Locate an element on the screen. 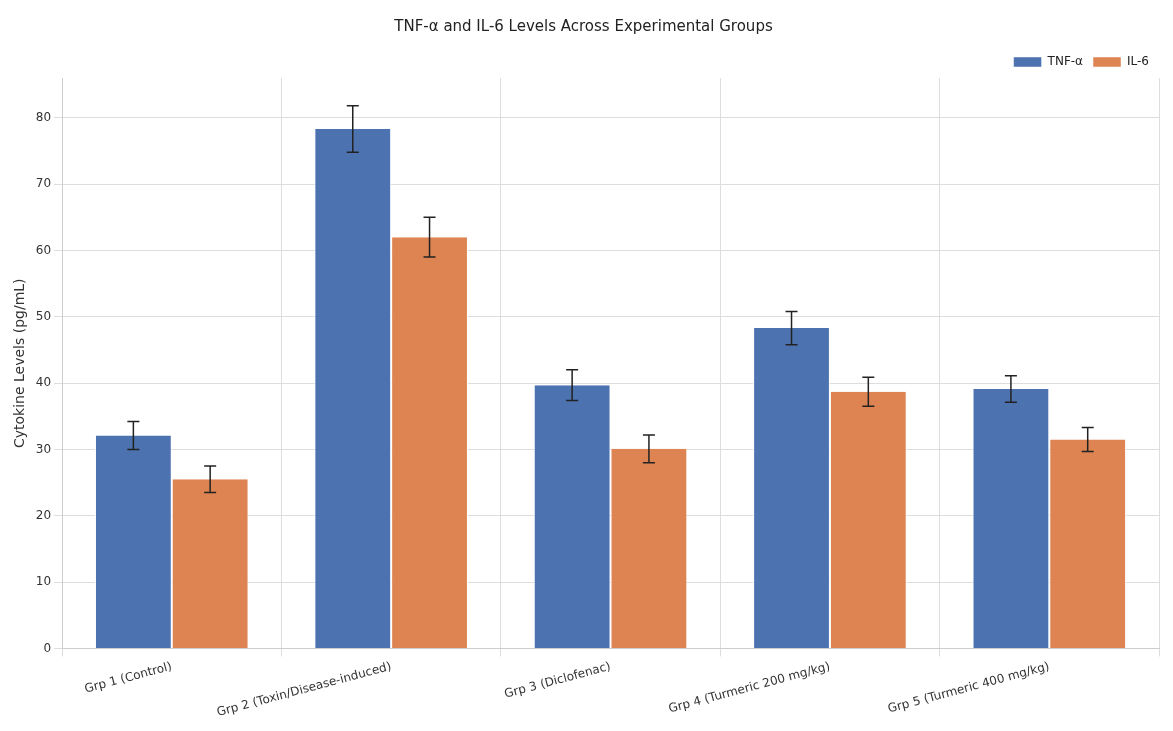 This screenshot has width=1173, height=731. legend-label: IL-6 is located at coordinates (1138, 61).